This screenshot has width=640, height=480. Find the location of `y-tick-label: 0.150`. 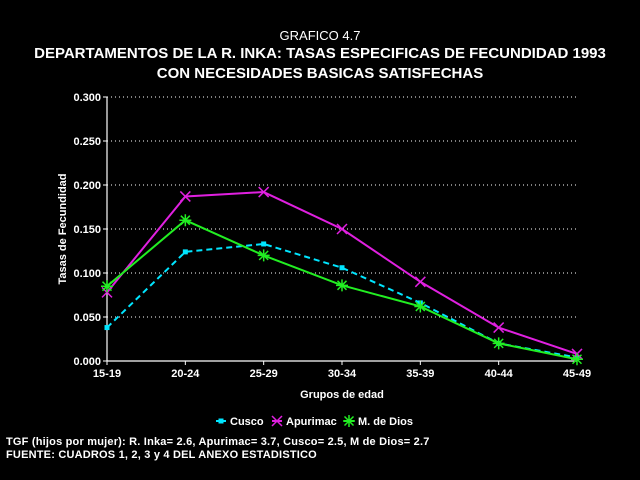

y-tick-label: 0.150 is located at coordinates (87, 230).